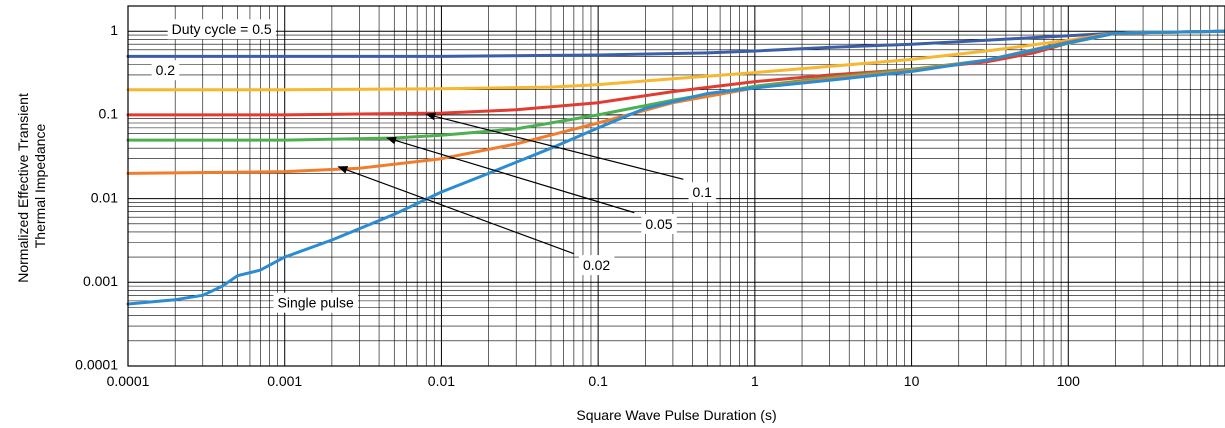 The height and width of the screenshot is (428, 1225). Describe the element at coordinates (23, 188) in the screenshot. I see `y-axis-title-line-1: Normalized Effective Transient` at that location.